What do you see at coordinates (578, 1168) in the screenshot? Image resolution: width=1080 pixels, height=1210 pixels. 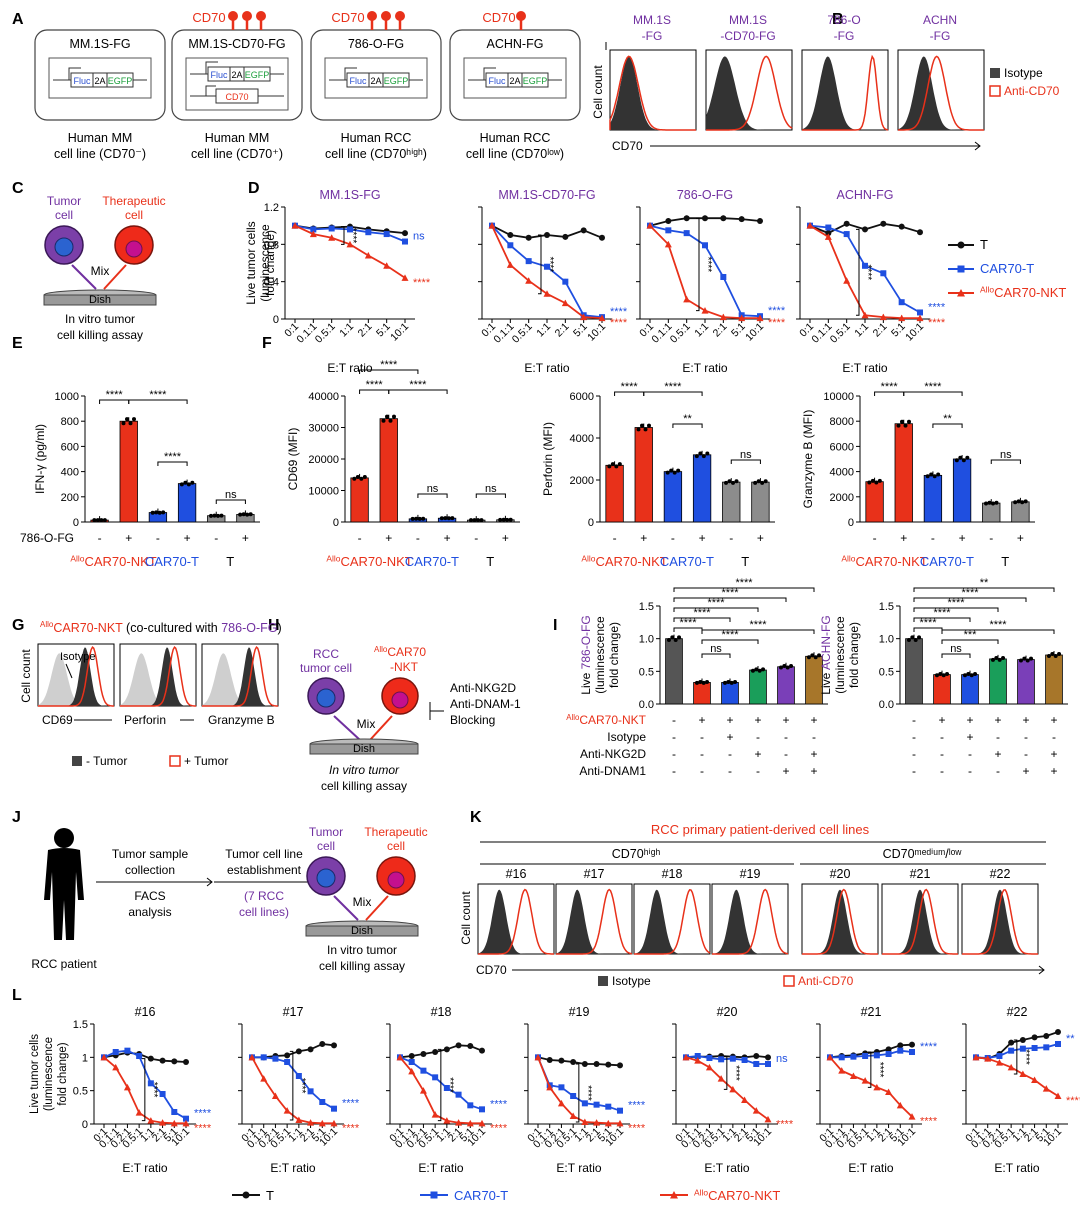 I see `axis-label: E:T ratio` at bounding box center [578, 1168].